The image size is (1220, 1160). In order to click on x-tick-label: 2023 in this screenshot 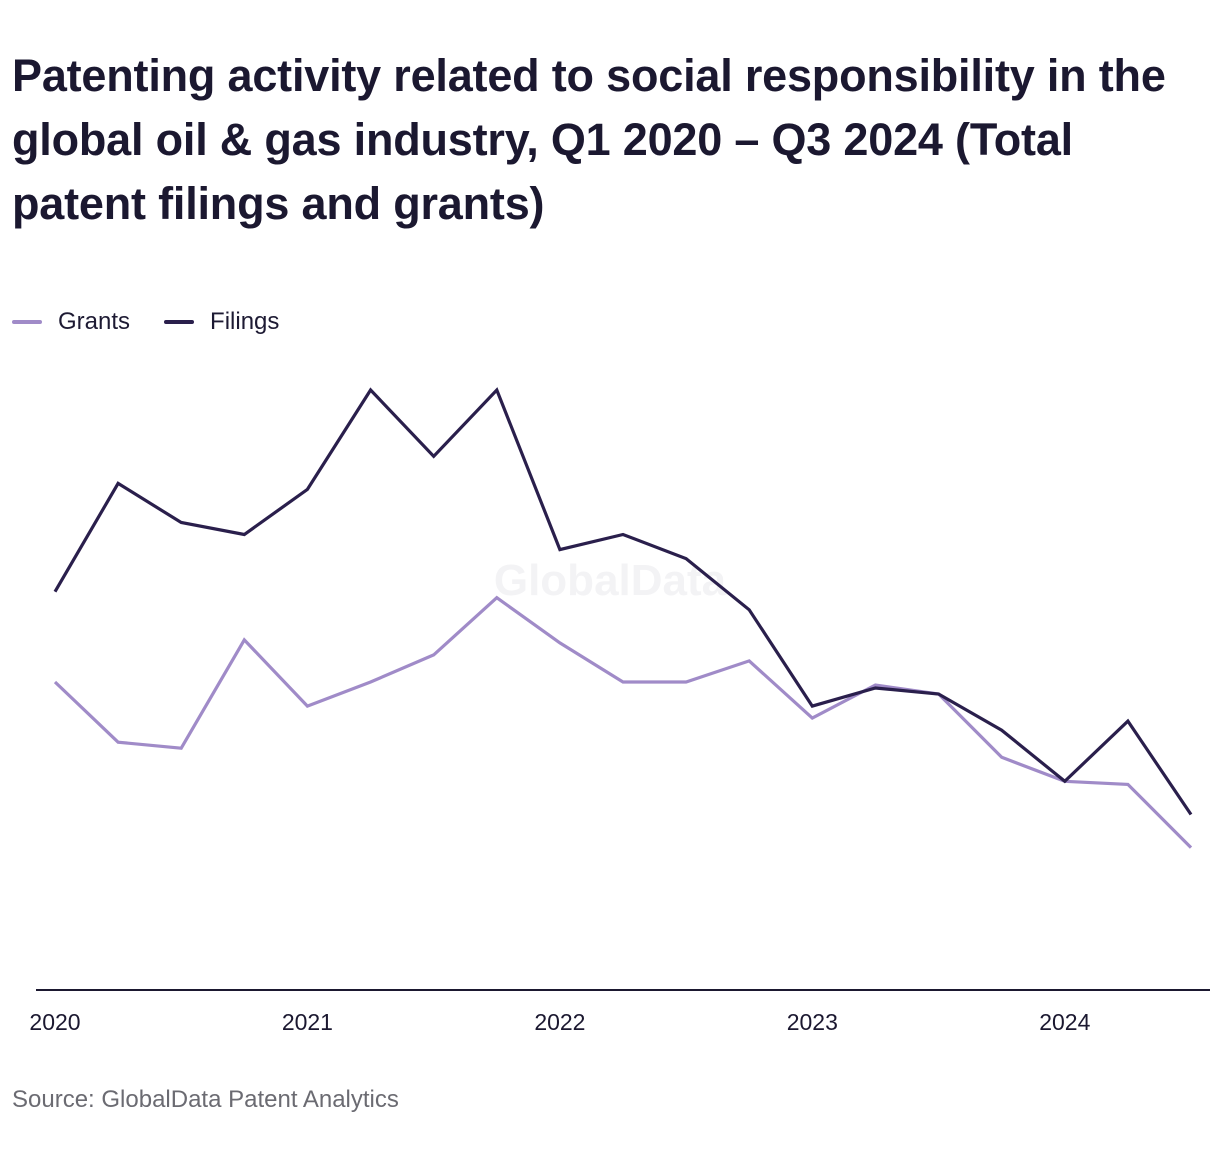, I will do `click(812, 1022)`.